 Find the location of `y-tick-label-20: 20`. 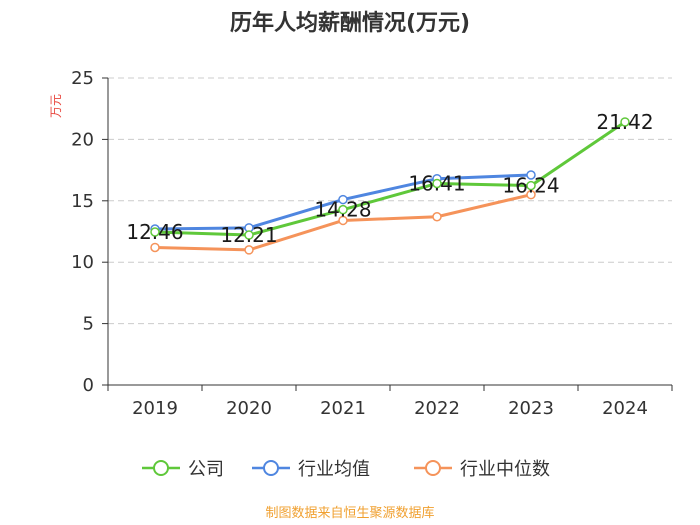

y-tick-label-20: 20 is located at coordinates (82, 139).